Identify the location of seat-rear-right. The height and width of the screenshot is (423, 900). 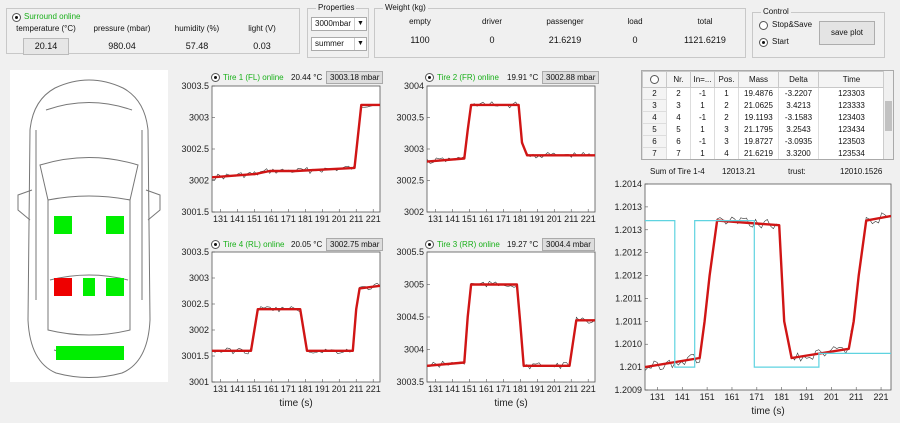
(115, 287).